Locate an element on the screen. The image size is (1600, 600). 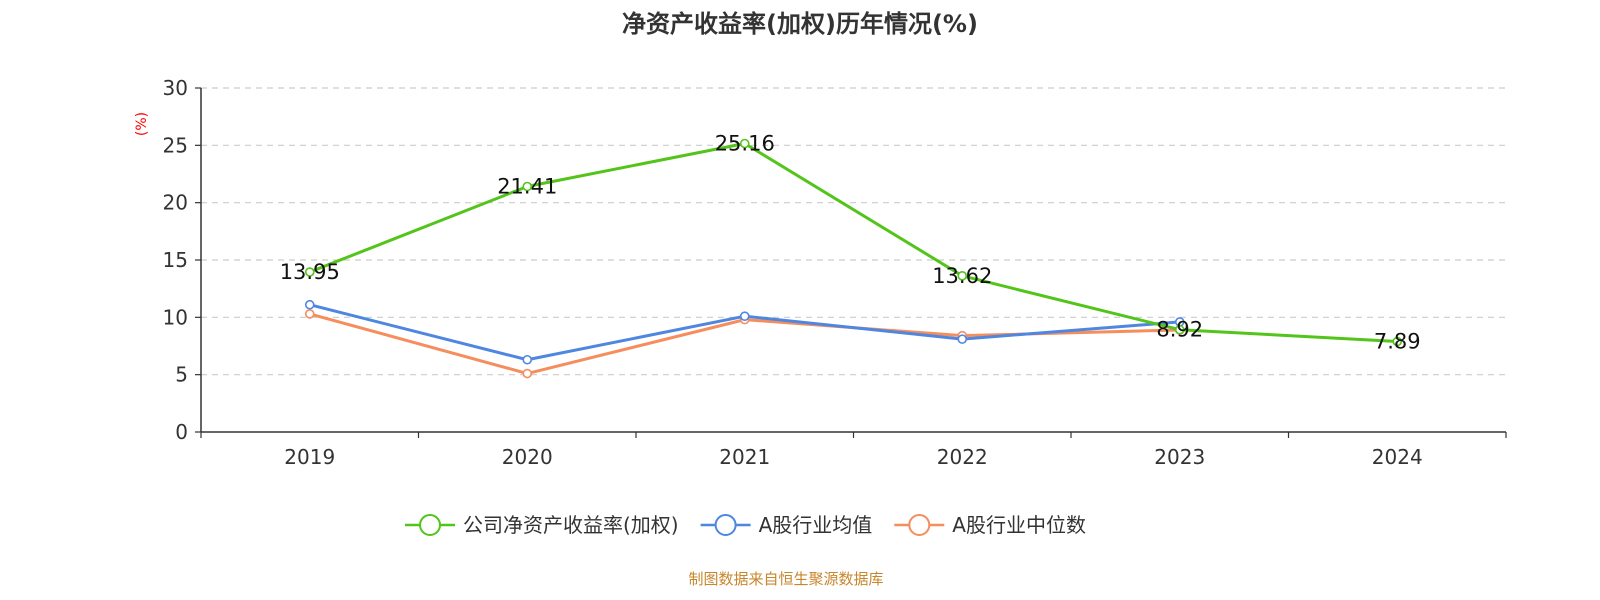
y-tick-label: 15 is located at coordinates (175, 260).